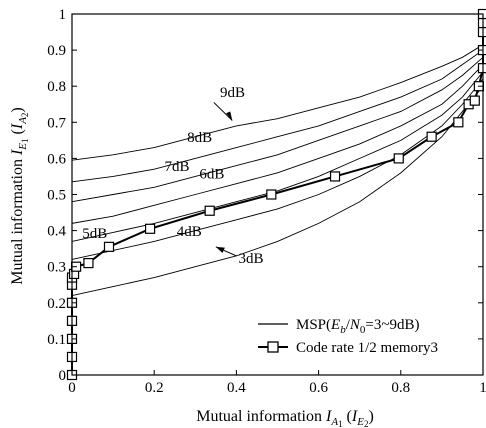 Image resolution: width=486 pixels, height=428 pixels. What do you see at coordinates (236, 388) in the screenshot?
I see `x-tick-label: 0.4` at bounding box center [236, 388].